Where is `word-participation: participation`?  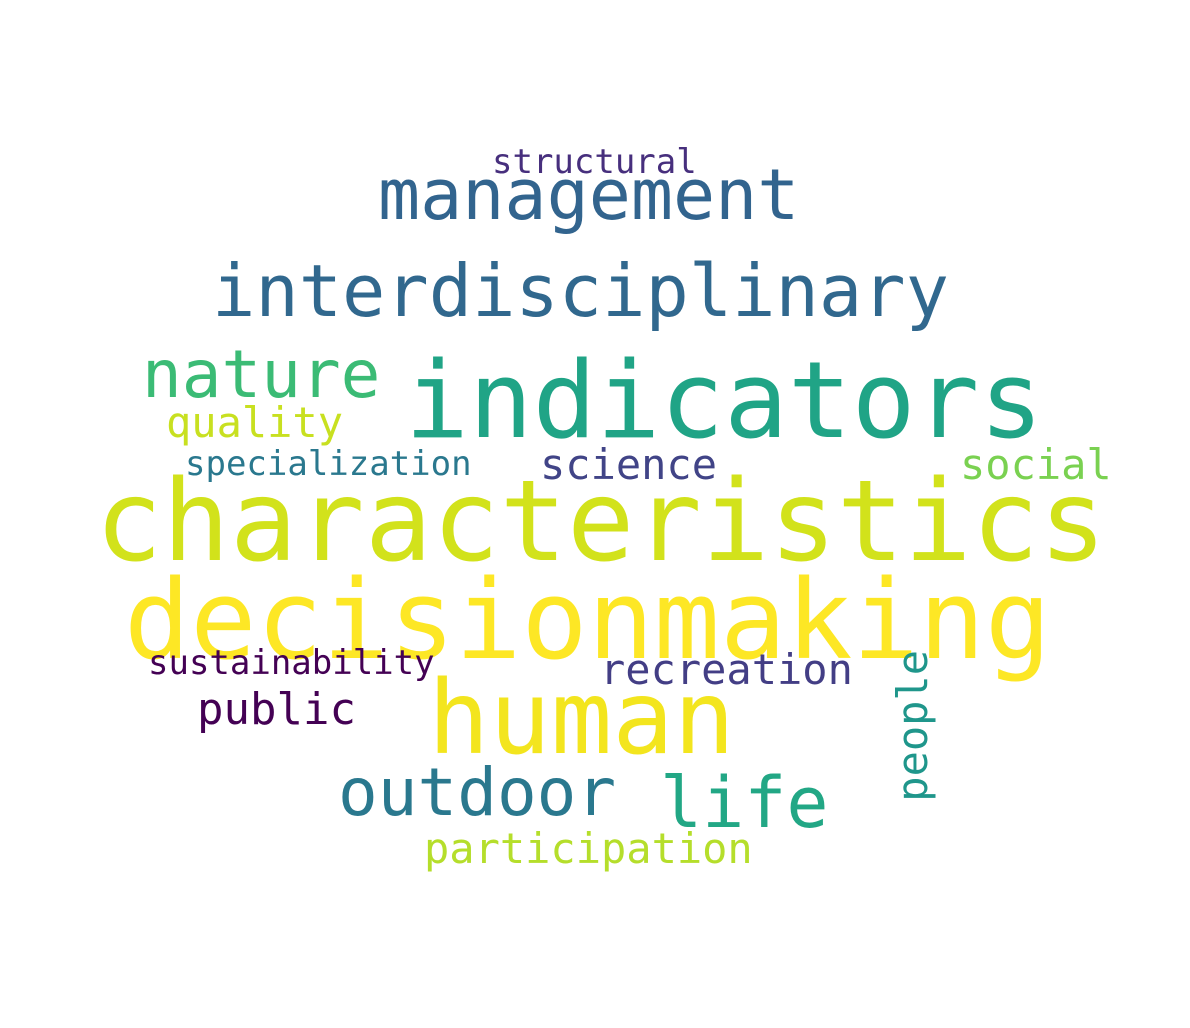
word-participation: participation is located at coordinates (588, 848).